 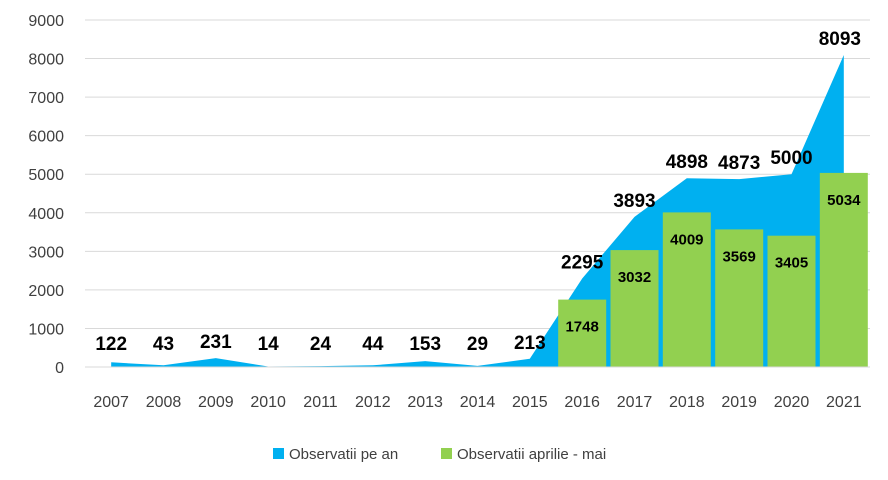 I want to click on bar-data-label: 4009, so click(x=686, y=239).